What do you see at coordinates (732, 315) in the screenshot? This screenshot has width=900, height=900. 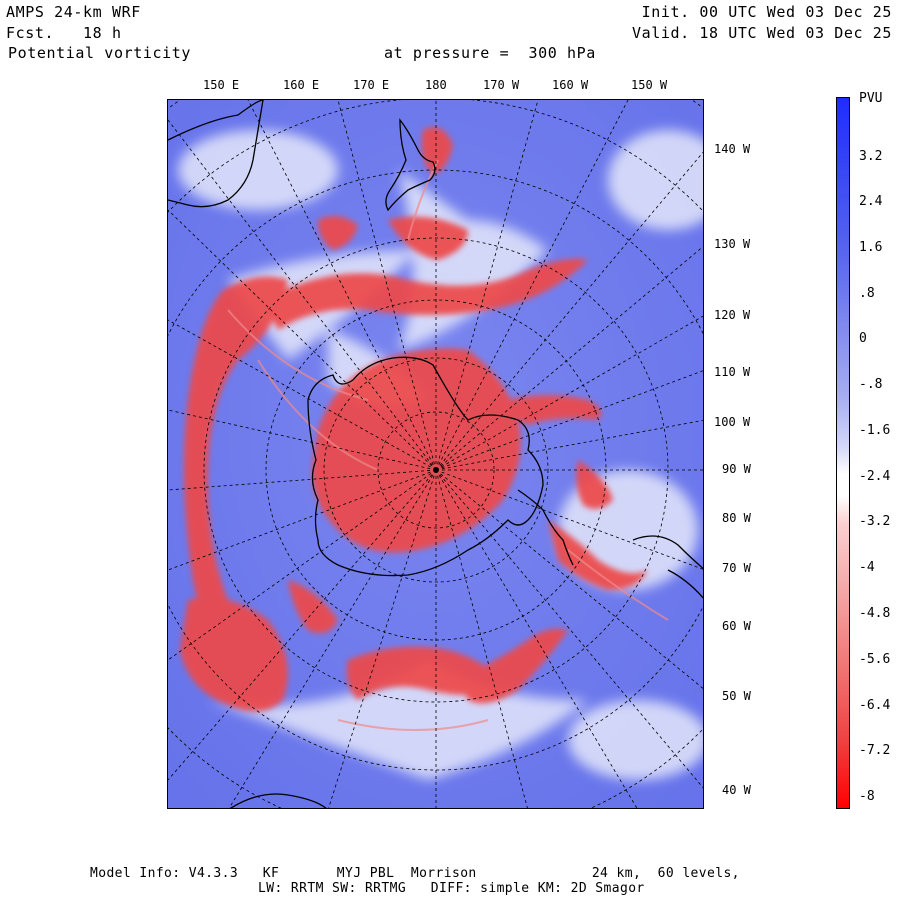 I see `lon-label-120w: 120 W` at bounding box center [732, 315].